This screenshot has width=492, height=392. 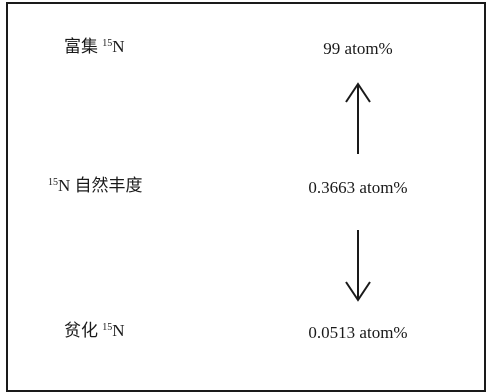 I want to click on depleted-label: 贫化 15N, so click(x=94, y=330).